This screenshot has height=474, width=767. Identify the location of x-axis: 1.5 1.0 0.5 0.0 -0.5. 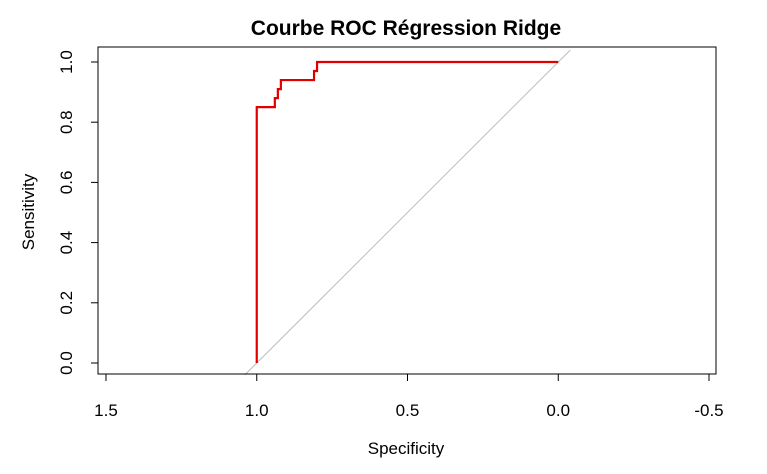
(409, 396).